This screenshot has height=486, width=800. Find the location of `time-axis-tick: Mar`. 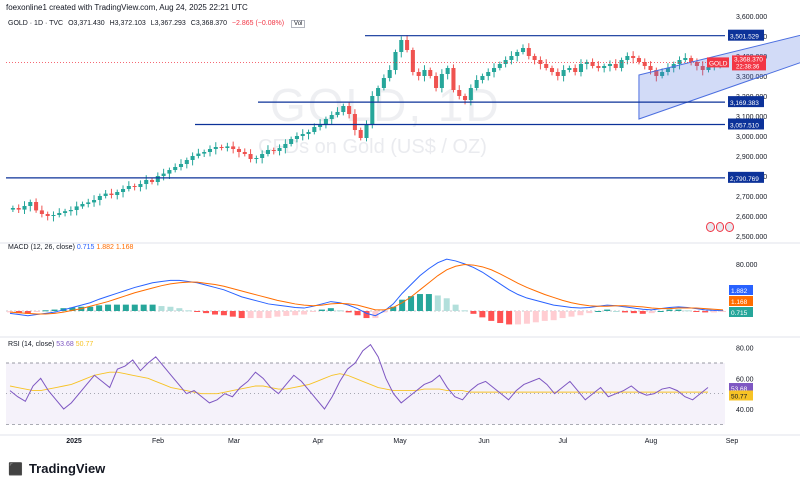

time-axis-tick: Mar is located at coordinates (234, 441).